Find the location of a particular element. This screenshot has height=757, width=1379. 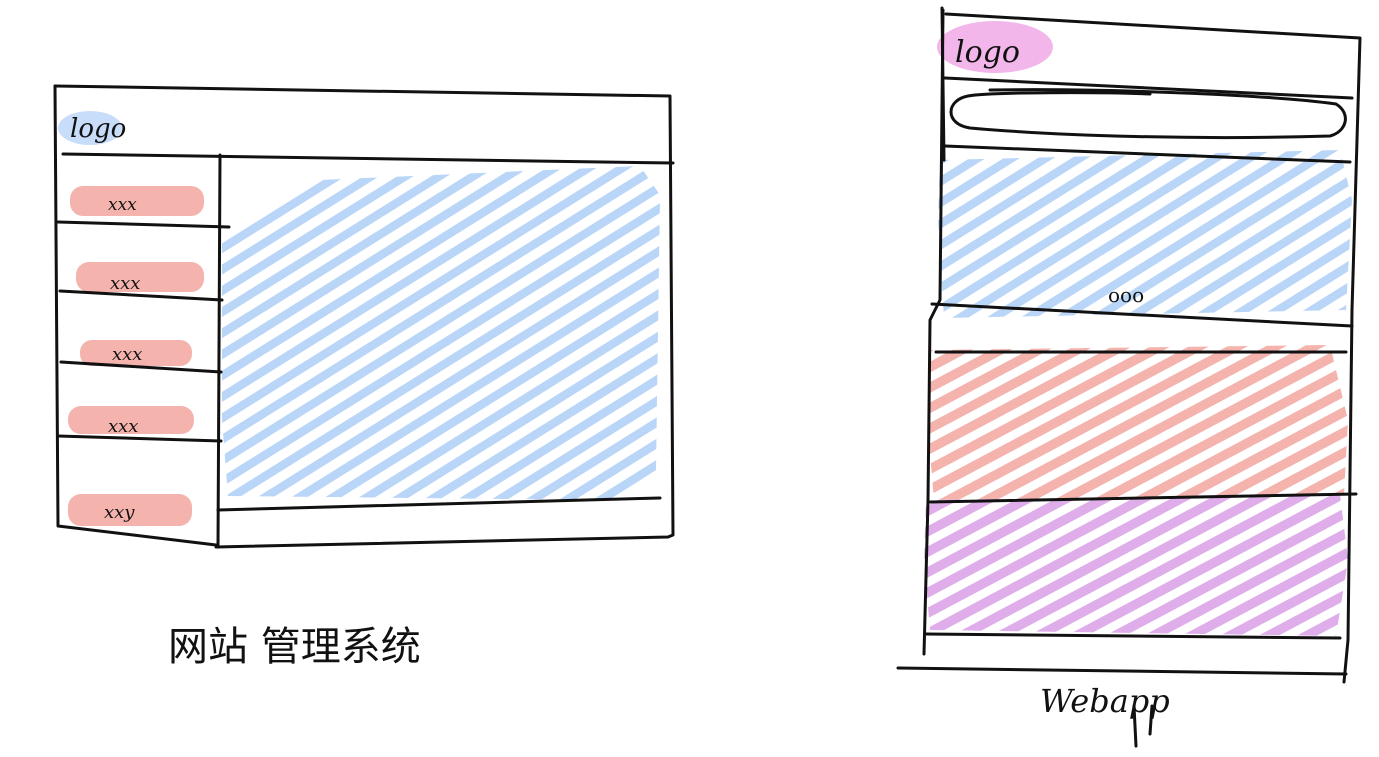

admin-logo-highlight is located at coordinates (90, 128).